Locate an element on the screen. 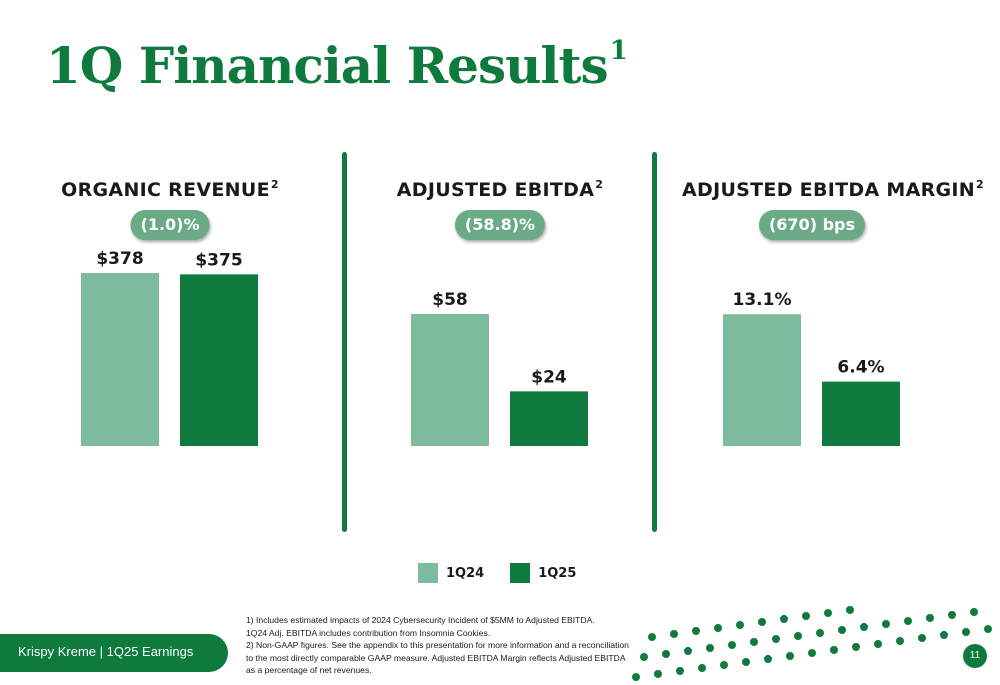 This screenshot has width=1000, height=685. legend-item-1q24: 1Q24 is located at coordinates (451, 573).